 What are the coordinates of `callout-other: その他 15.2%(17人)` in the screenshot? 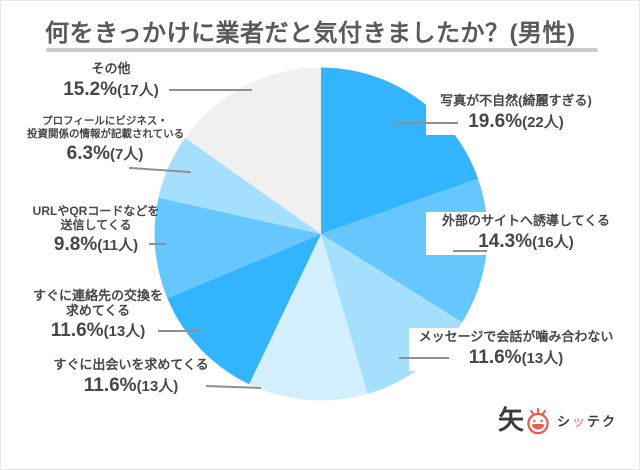 It's located at (111, 81).